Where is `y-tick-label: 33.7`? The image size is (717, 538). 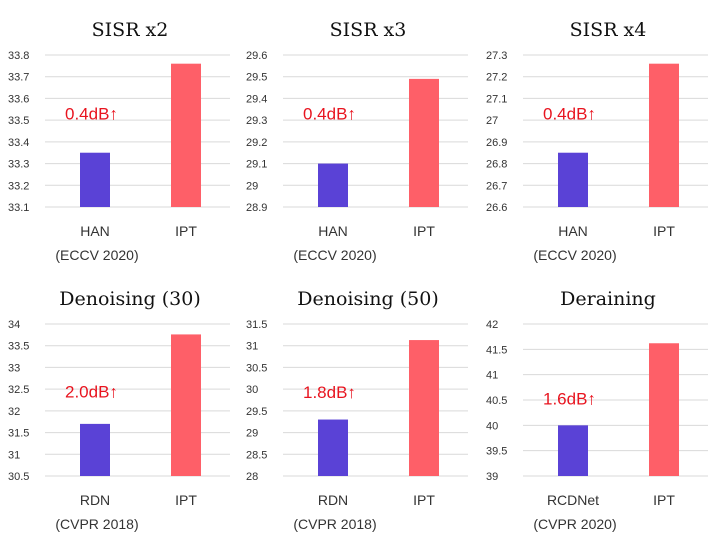
y-tick-label: 33.7 is located at coordinates (18, 78).